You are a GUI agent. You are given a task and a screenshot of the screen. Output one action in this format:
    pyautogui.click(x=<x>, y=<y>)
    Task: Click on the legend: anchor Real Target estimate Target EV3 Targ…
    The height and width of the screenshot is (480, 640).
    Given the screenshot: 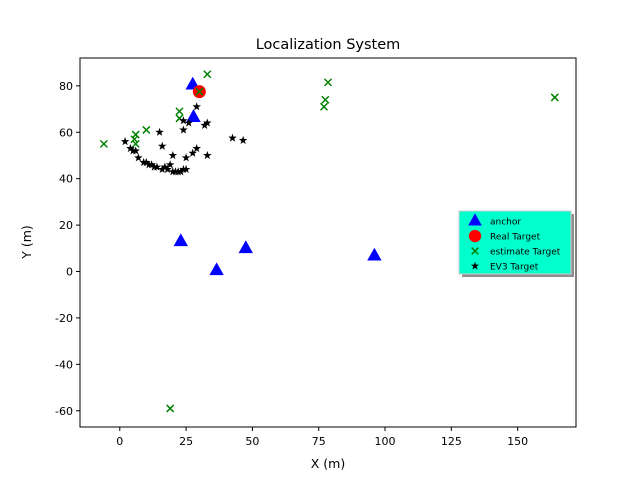 What is the action you would take?
    pyautogui.click(x=516, y=243)
    